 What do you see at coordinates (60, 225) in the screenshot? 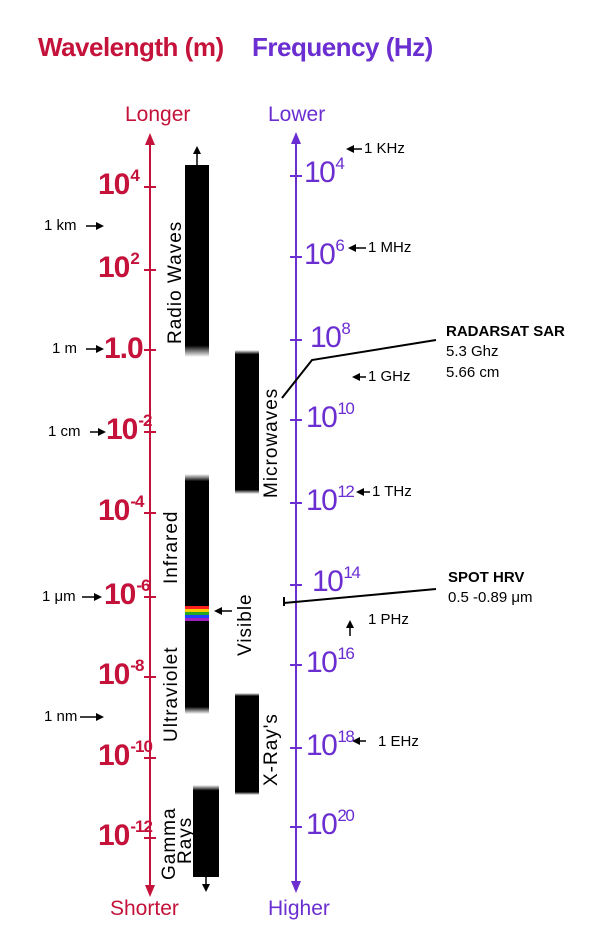
I see `unit-label-1km: 1 km` at bounding box center [60, 225].